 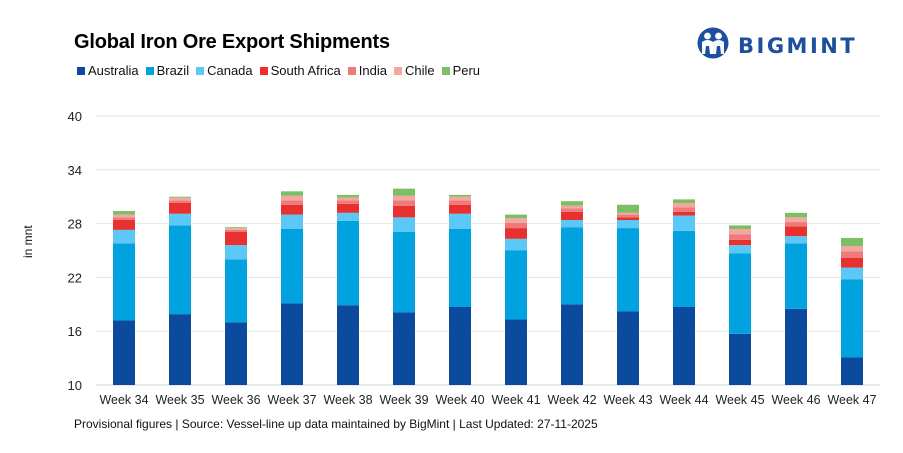 I want to click on legend-label: India, so click(x=372, y=70).